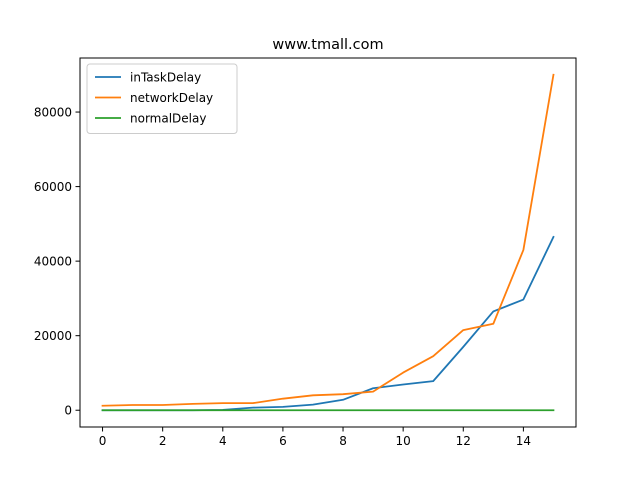 The image size is (640, 484). Describe the element at coordinates (103, 441) in the screenshot. I see `x-tick-label: 0` at that location.